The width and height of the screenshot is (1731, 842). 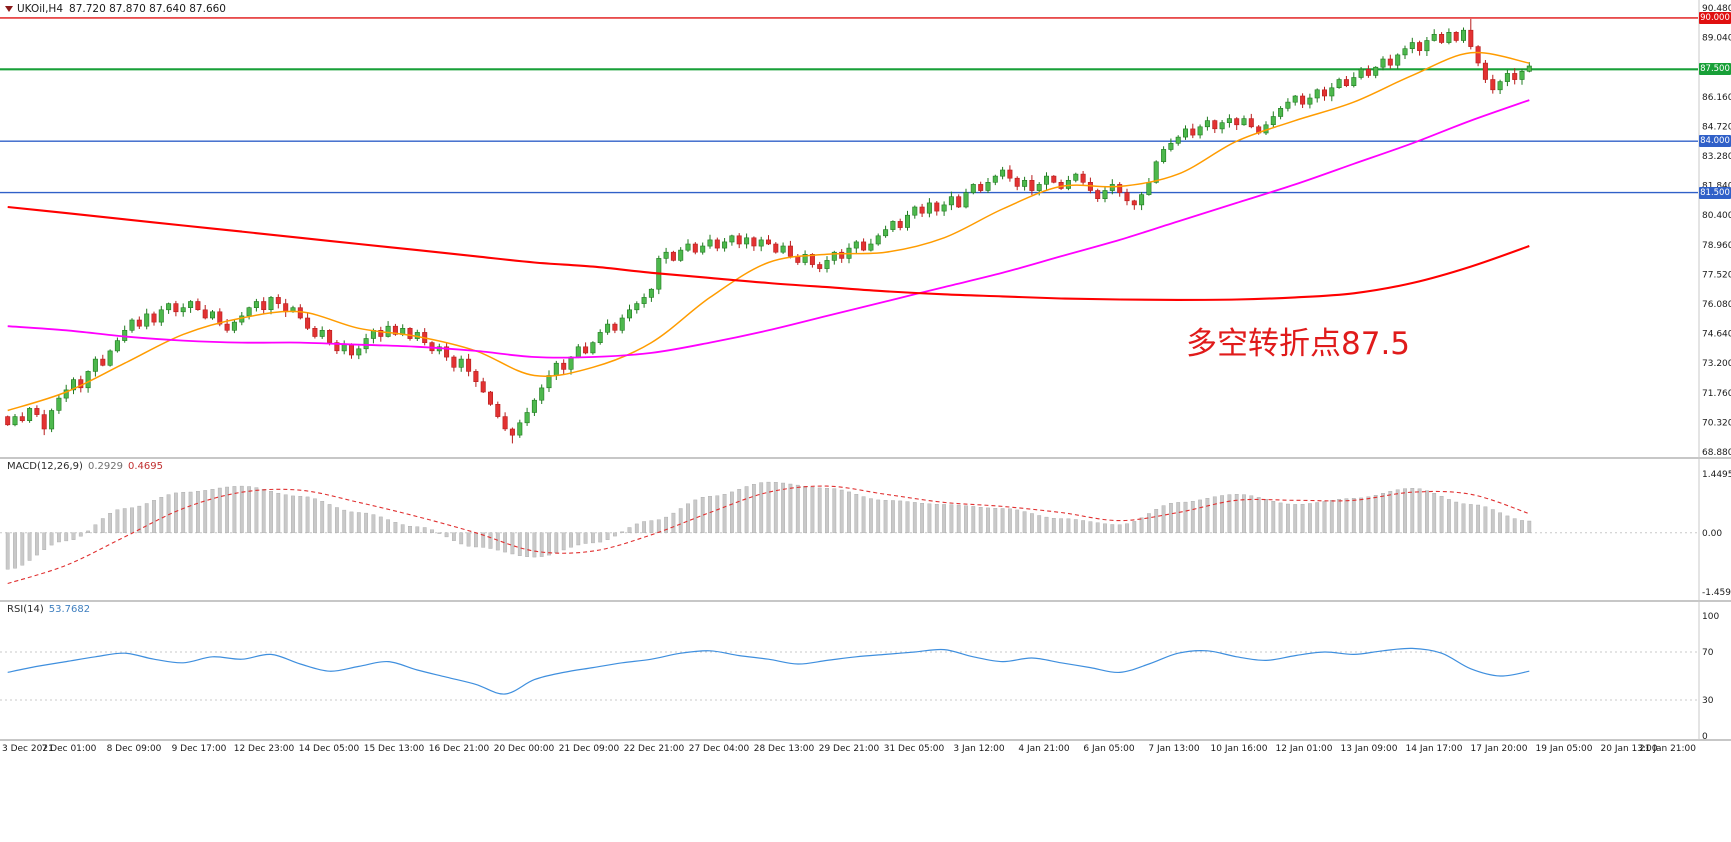 What do you see at coordinates (1708, 653) in the screenshot?
I see `rsi-tick-label: 70` at bounding box center [1708, 653].